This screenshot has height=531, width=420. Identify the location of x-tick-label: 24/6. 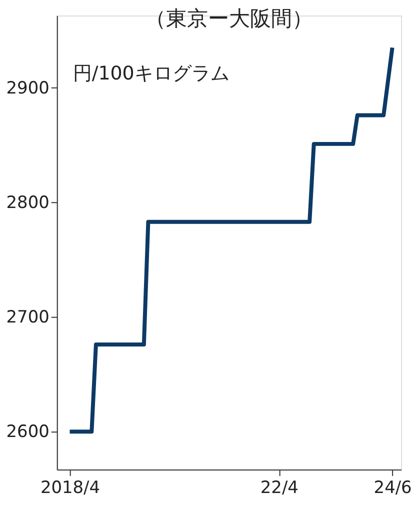
(393, 486).